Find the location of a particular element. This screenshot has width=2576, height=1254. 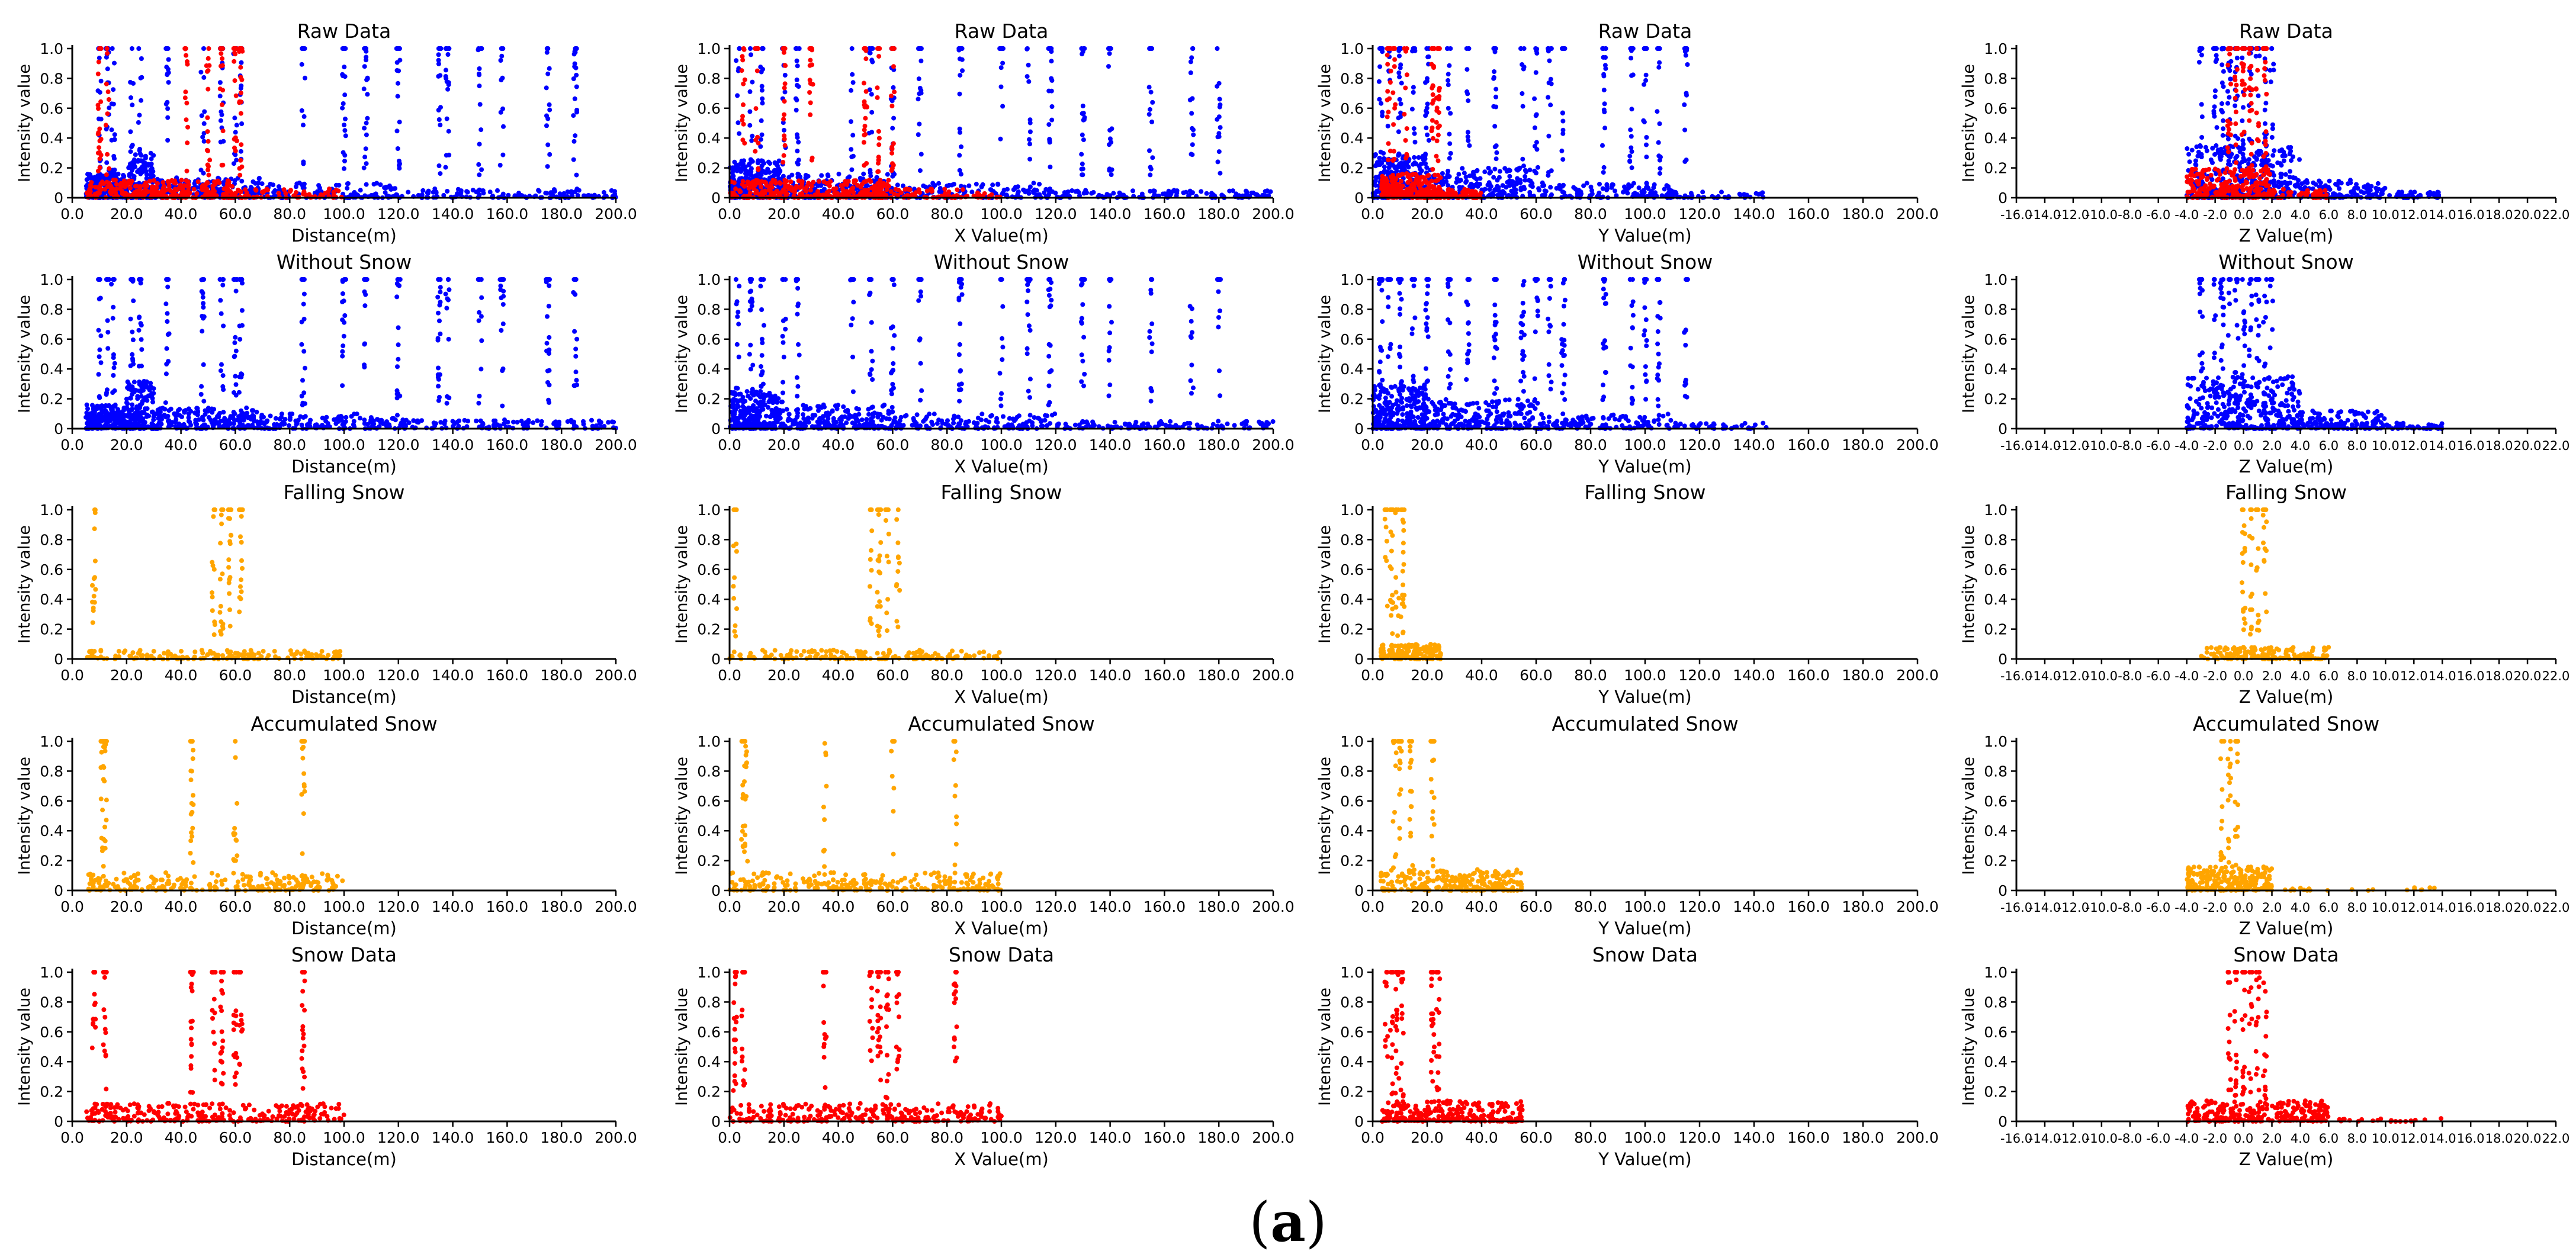

y-tick-label: 0.2 is located at coordinates (709, 168).